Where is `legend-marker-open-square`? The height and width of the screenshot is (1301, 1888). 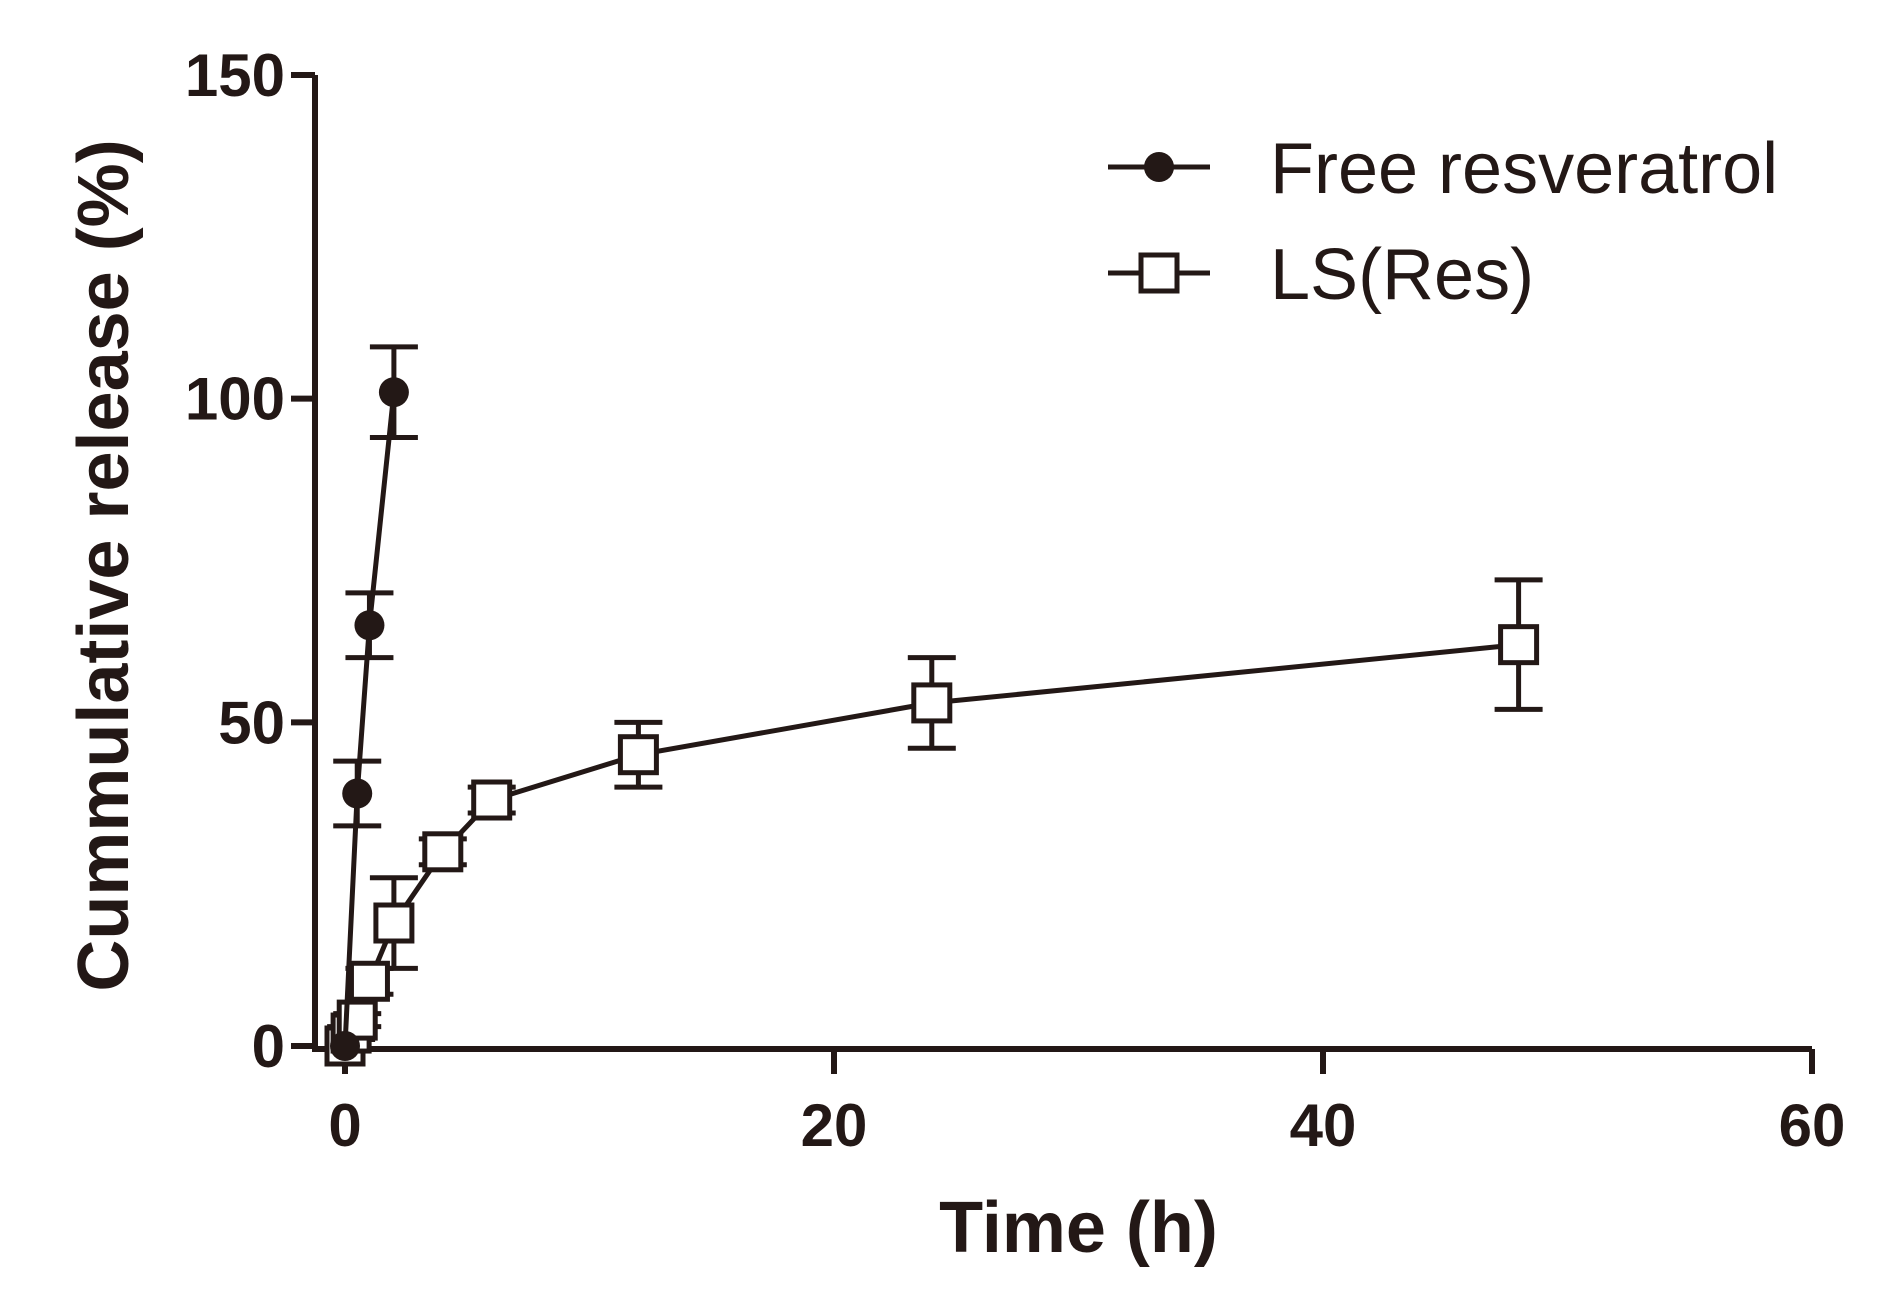
legend-marker-open-square is located at coordinates (1159, 273).